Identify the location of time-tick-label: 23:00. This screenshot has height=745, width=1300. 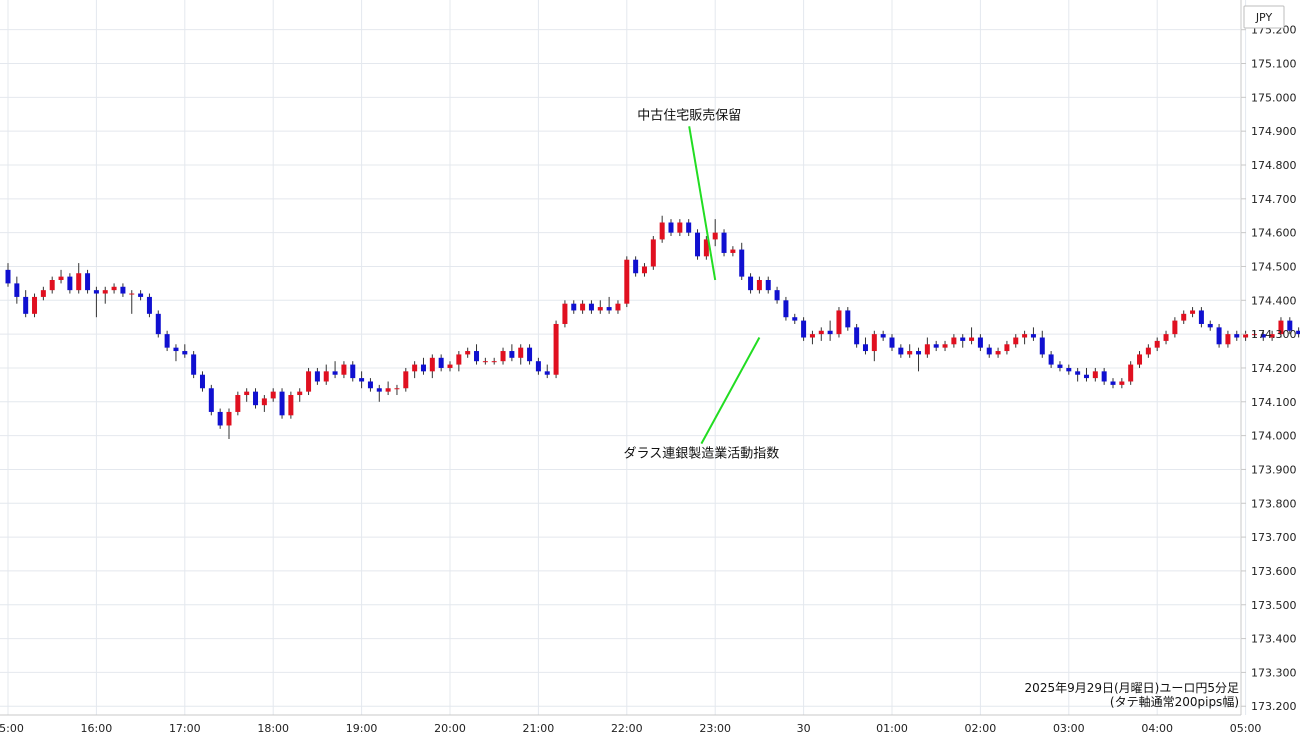
(715, 728).